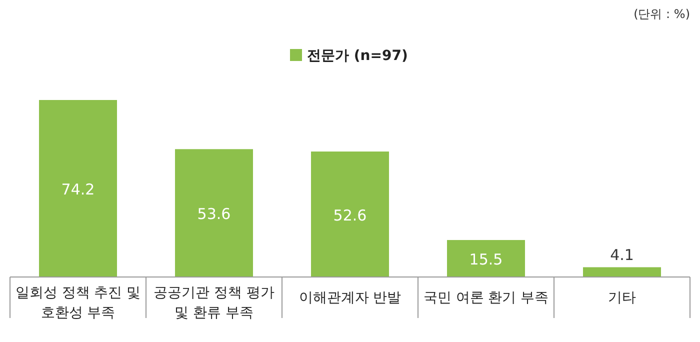 The height and width of the screenshot is (342, 700). I want to click on x-tick-label: 일회성 정책 추진 및 호환성 부족, so click(78, 303).